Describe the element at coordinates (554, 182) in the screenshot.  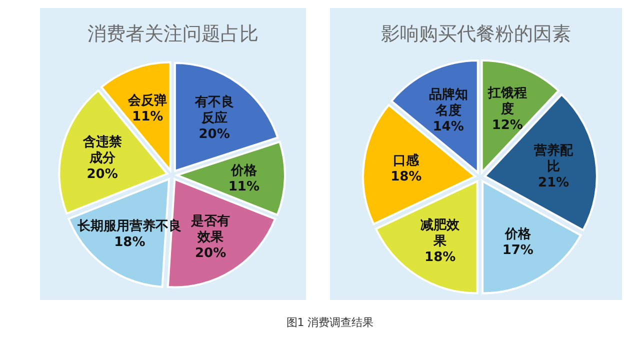
I see `data-label: 21%` at that location.